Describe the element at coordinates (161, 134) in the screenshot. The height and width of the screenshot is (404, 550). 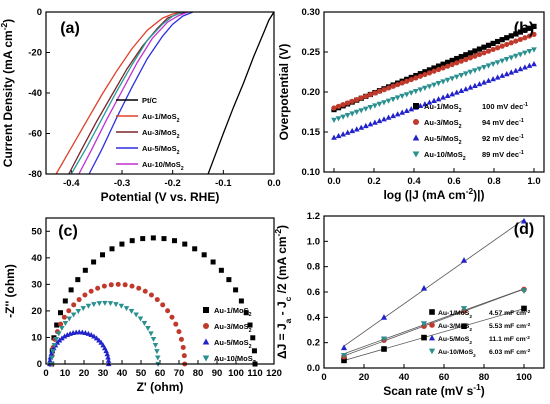
I see `panel-a-legend-label-2: Au-3/MoS2` at that location.